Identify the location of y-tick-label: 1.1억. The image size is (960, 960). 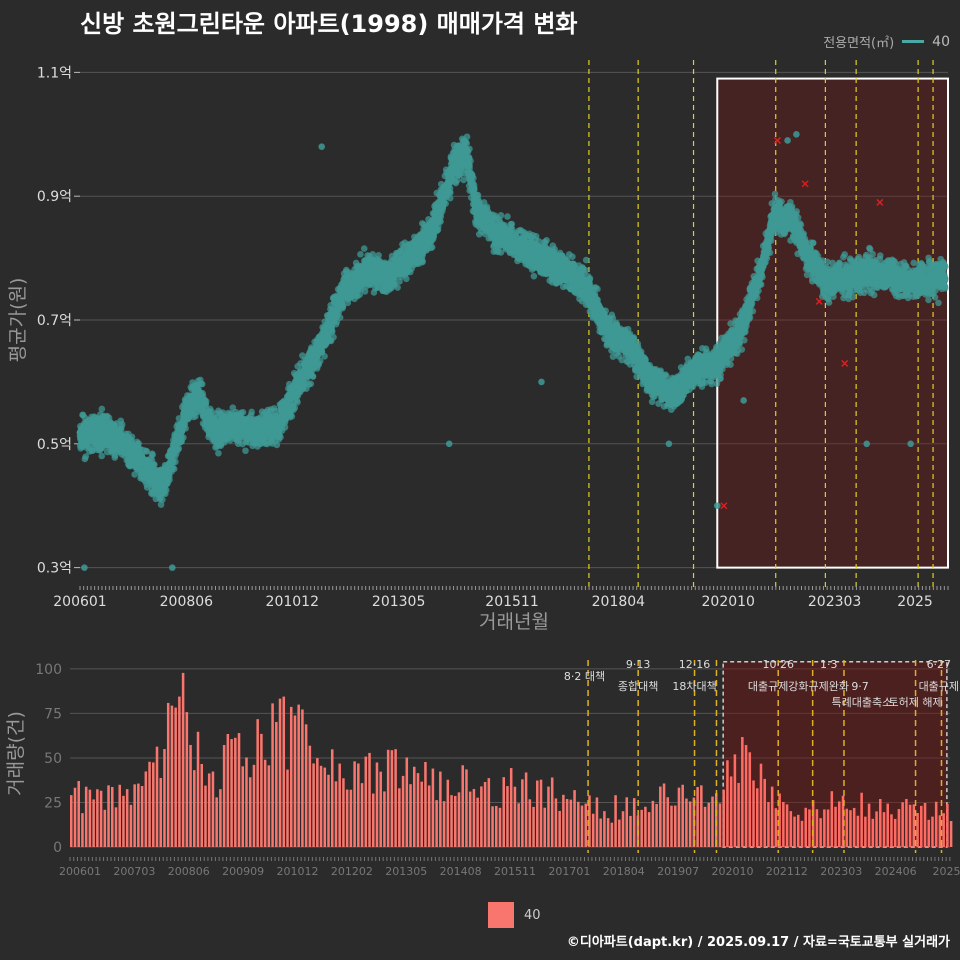
(54, 73).